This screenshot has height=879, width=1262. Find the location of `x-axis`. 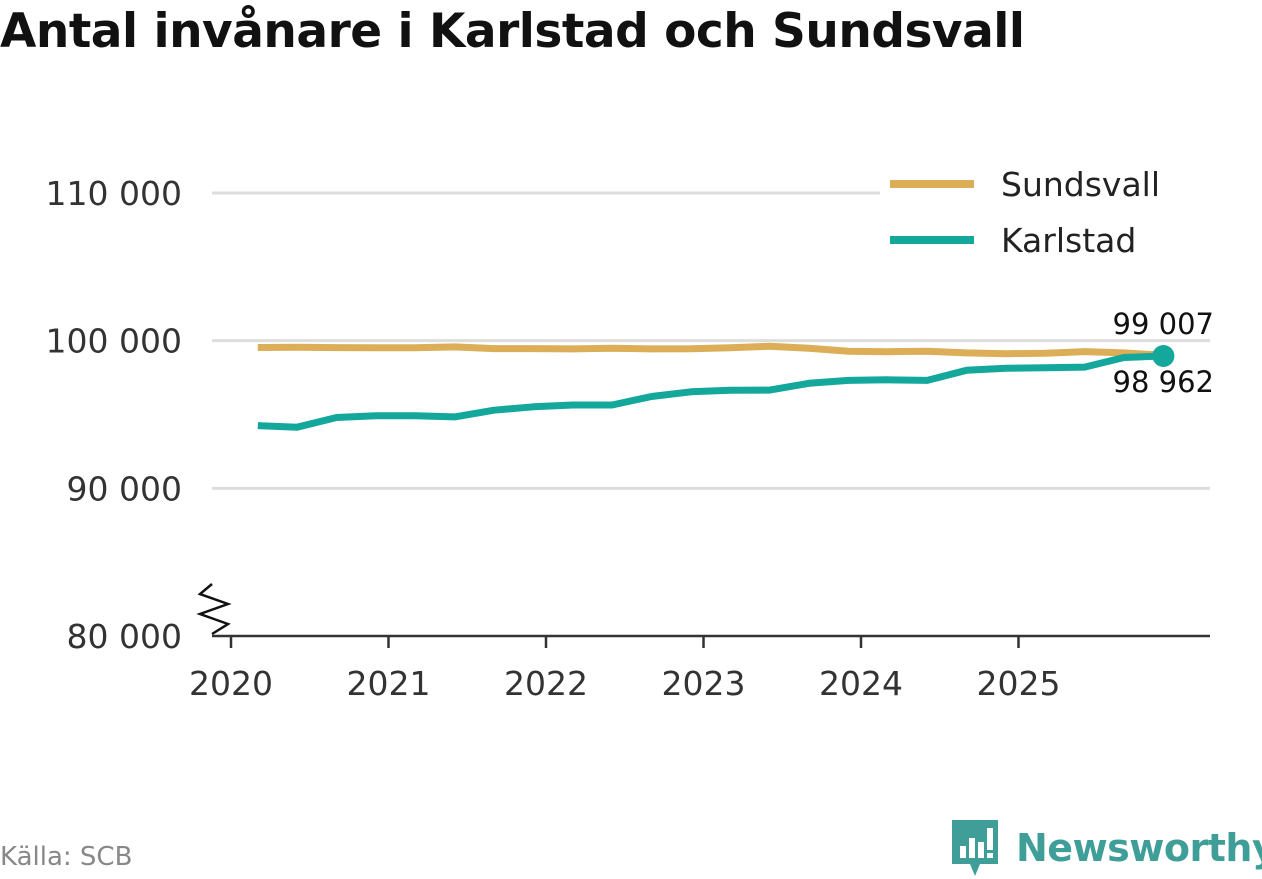

x-axis is located at coordinates (703, 610).